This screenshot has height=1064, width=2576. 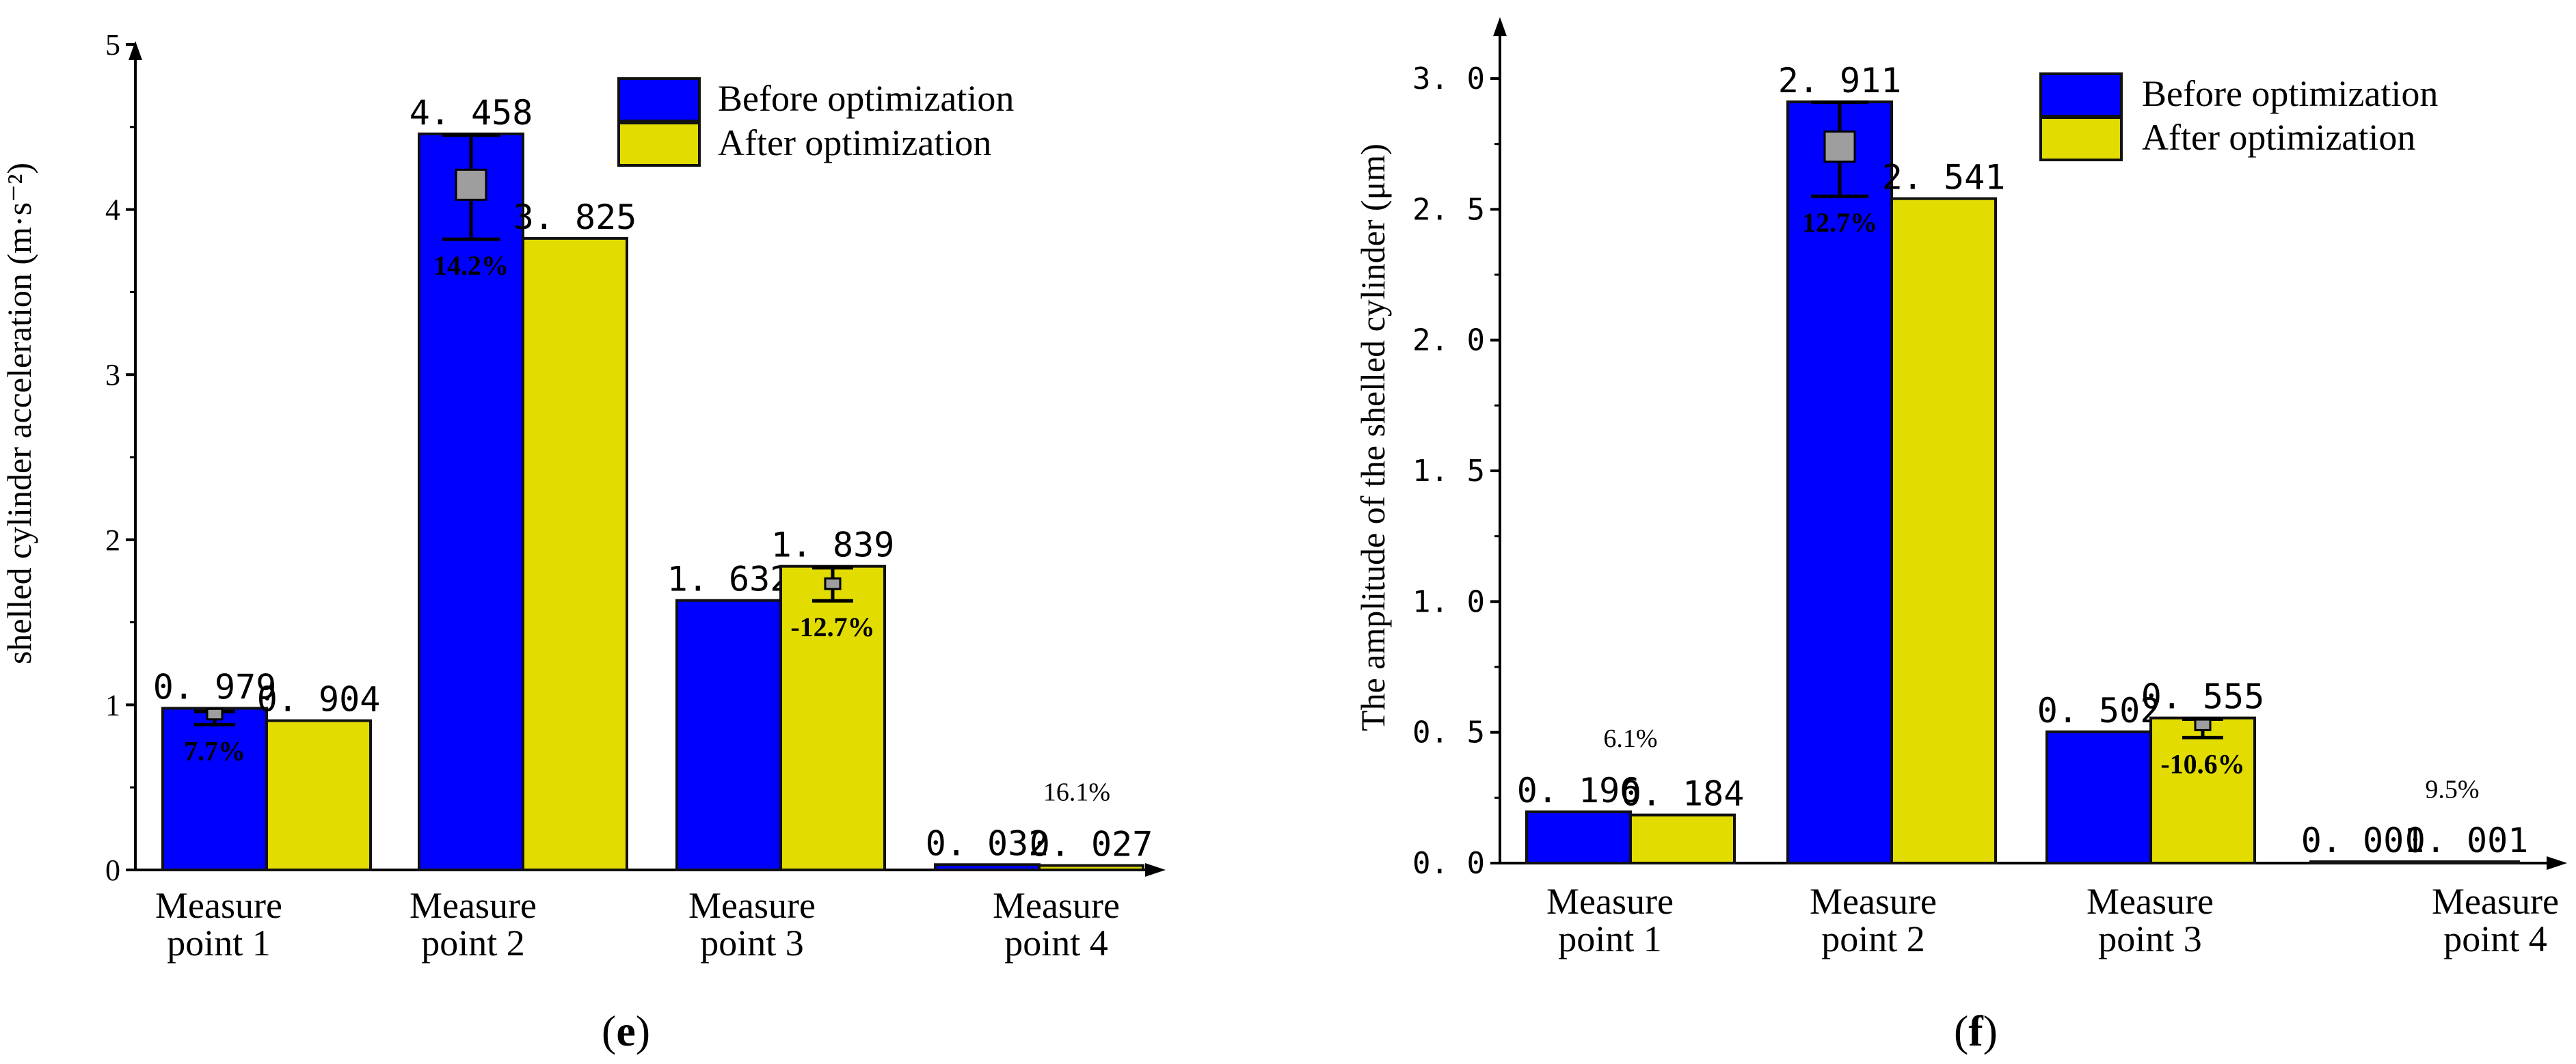 I want to click on percent-change-label-point-2: 12.7%, so click(x=1839, y=222).